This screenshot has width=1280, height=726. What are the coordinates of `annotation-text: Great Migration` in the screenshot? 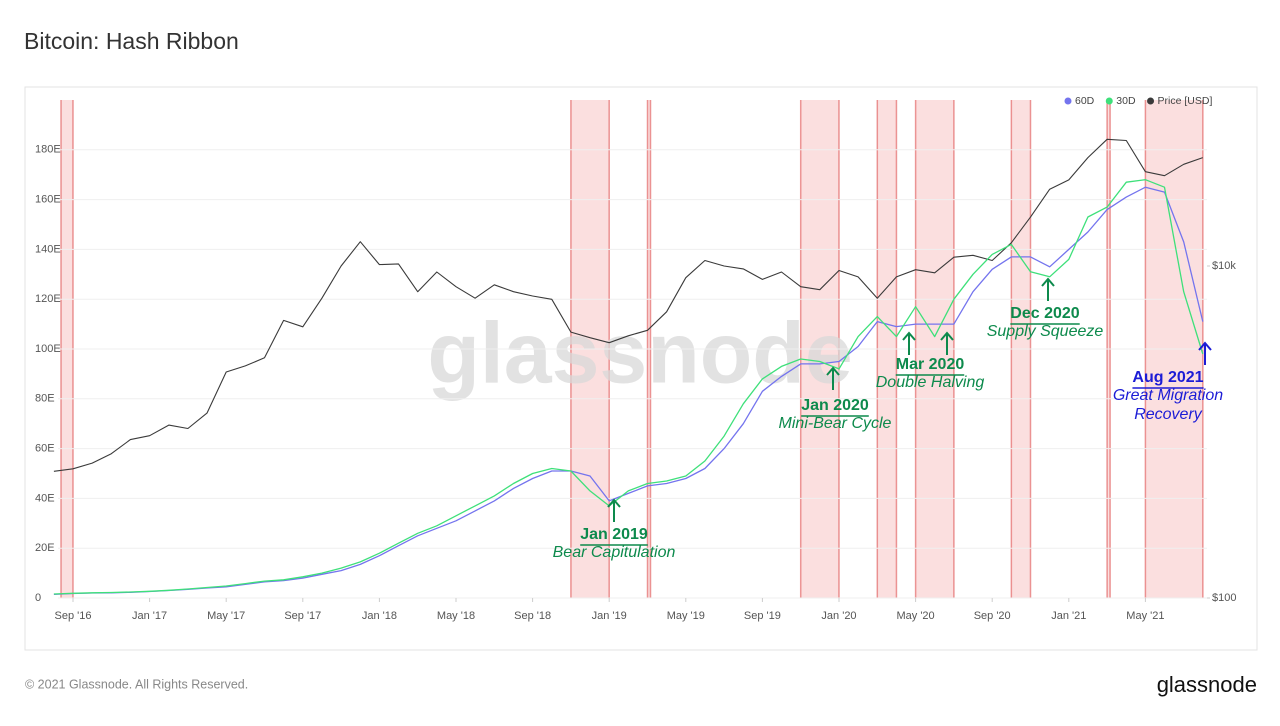 It's located at (1168, 395).